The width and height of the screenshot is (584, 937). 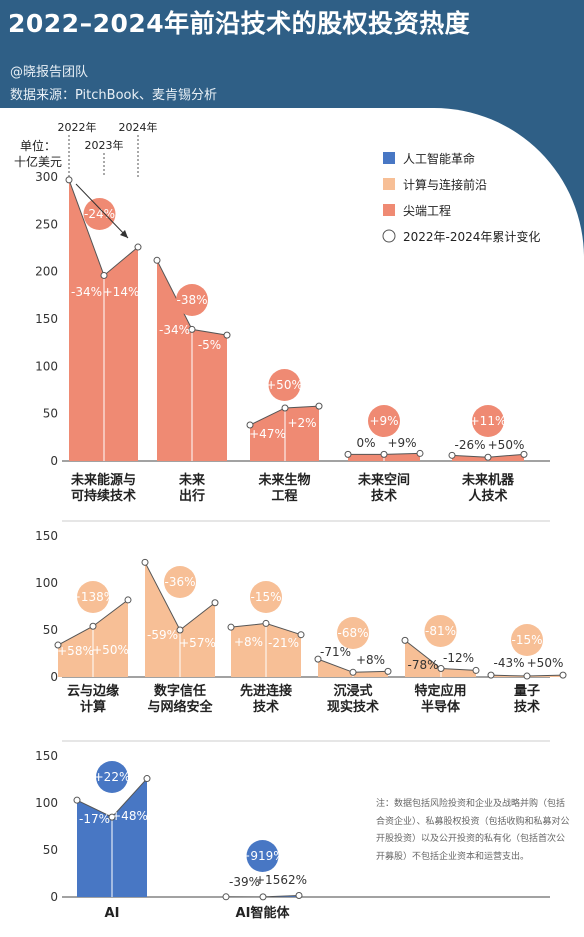 I want to click on change-label: -21%, so click(x=283, y=643).